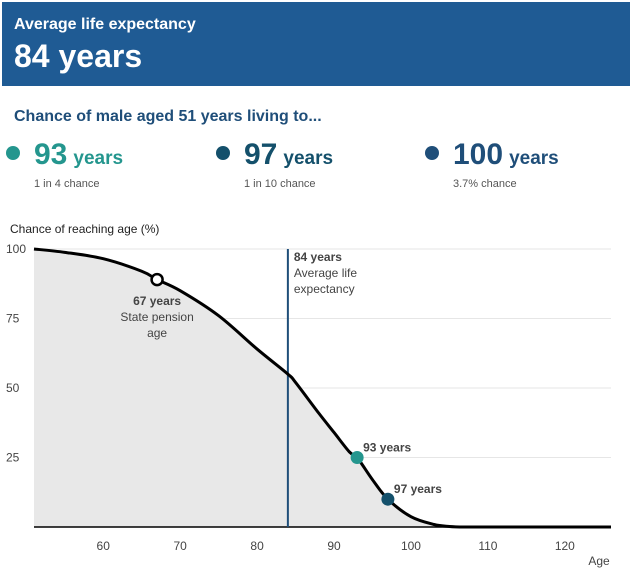 The width and height of the screenshot is (634, 585). Describe the element at coordinates (565, 546) in the screenshot. I see `x-tick-label: 120` at that location.